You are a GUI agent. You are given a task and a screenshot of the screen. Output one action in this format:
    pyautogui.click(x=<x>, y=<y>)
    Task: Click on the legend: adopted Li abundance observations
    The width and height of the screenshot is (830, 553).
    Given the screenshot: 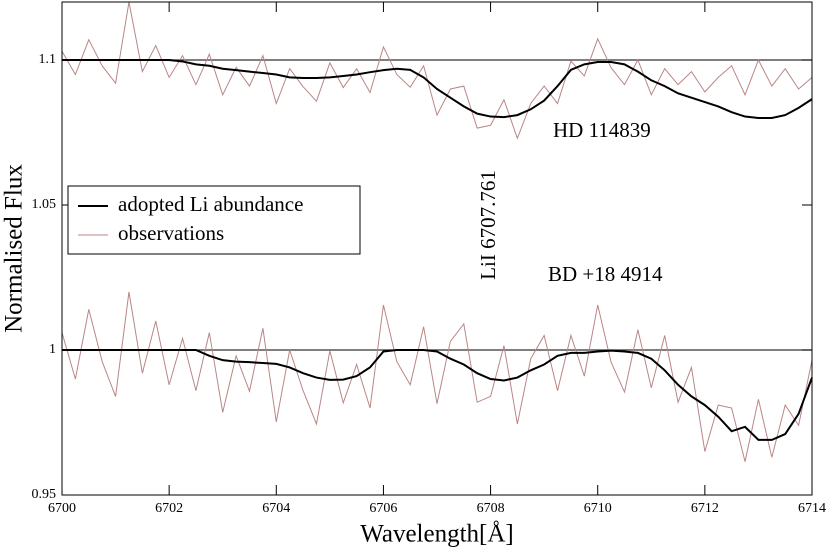 What is the action you would take?
    pyautogui.click(x=214, y=220)
    